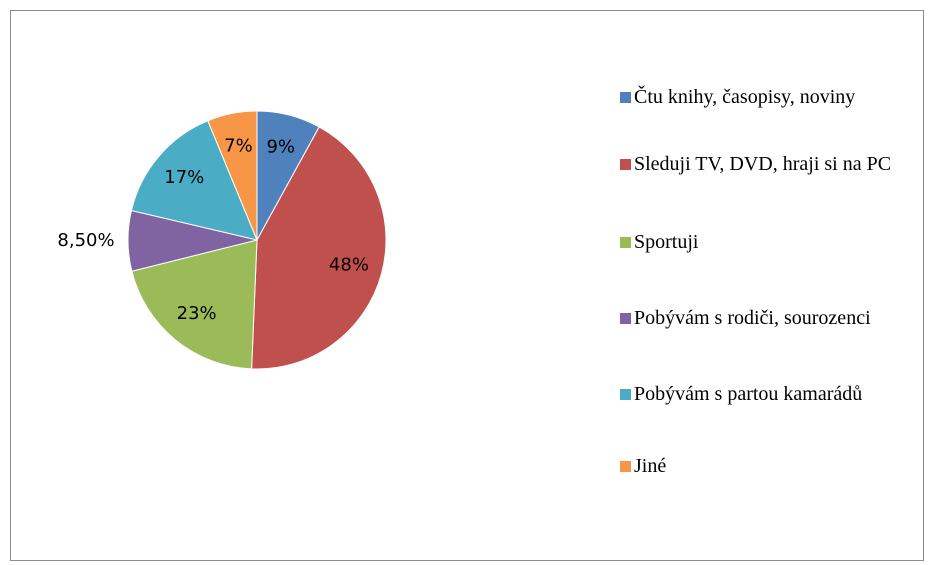 The width and height of the screenshot is (928, 565). I want to click on legend-item: Sleduji TV, DVD, hraji si na PC, so click(770, 164).